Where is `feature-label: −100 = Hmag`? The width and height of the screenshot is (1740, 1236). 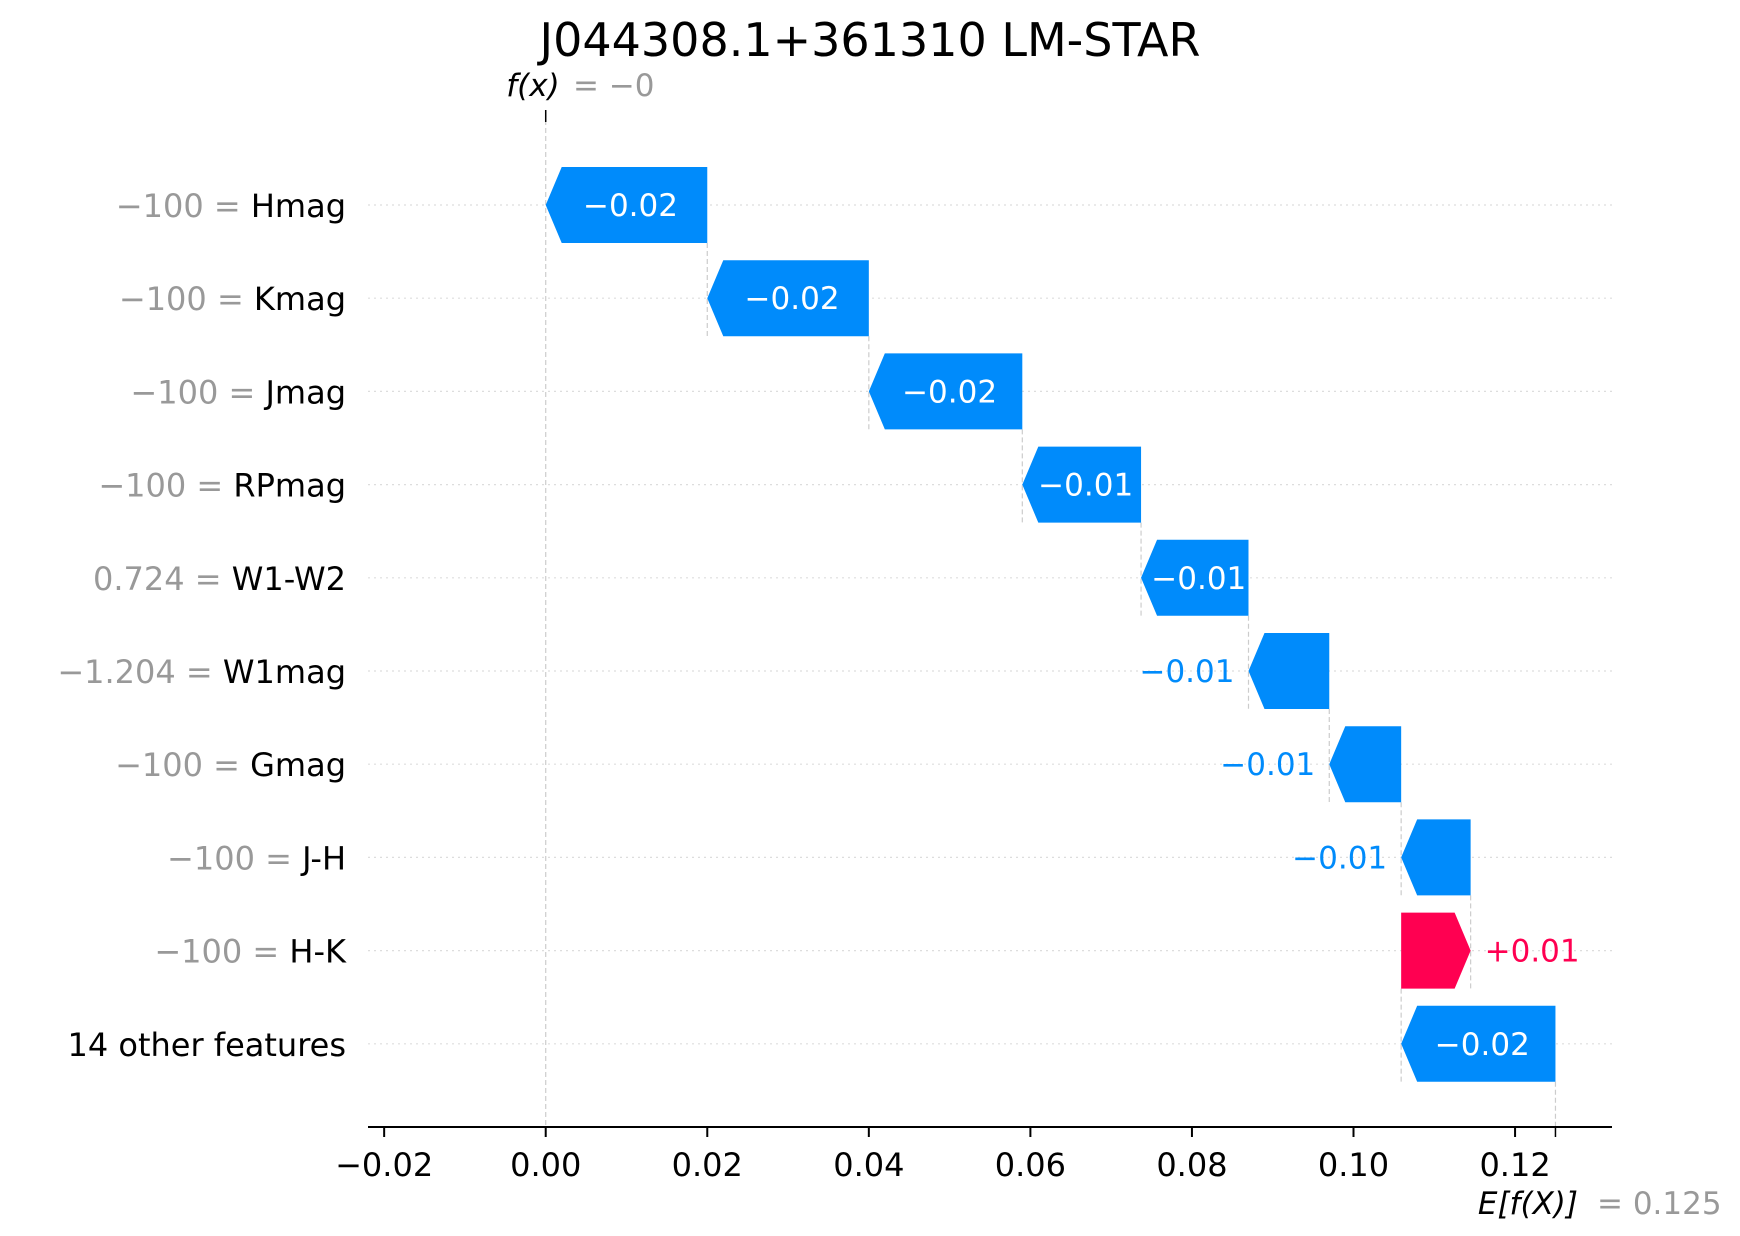
feature-label: −100 = Hmag is located at coordinates (231, 206).